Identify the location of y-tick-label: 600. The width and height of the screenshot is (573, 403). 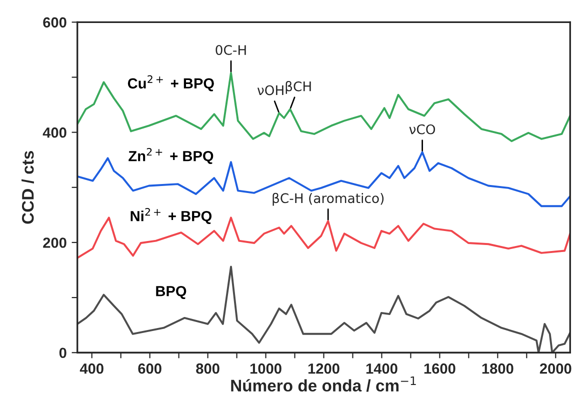
(54, 22).